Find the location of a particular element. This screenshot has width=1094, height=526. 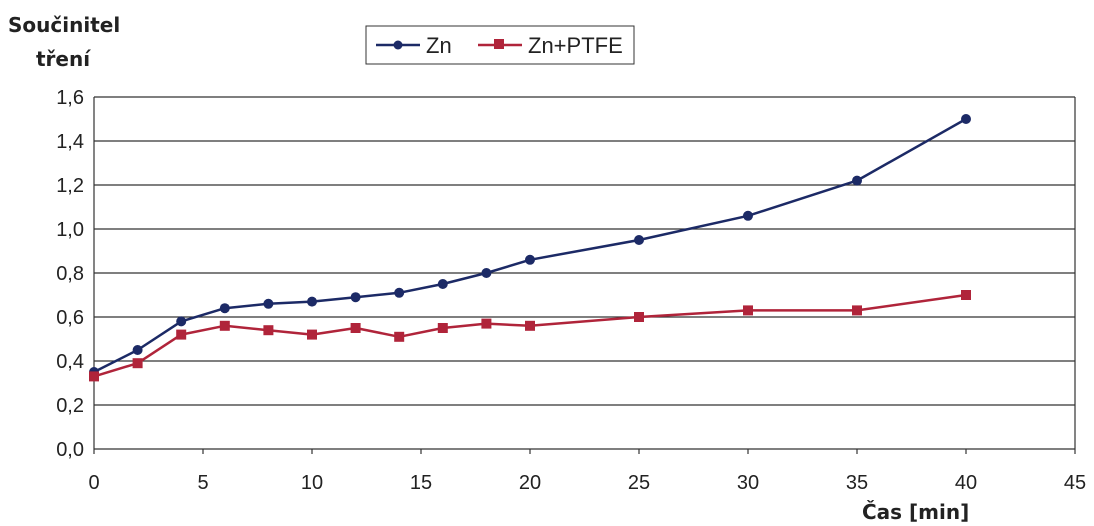

x-tick-label: 25 is located at coordinates (639, 483).